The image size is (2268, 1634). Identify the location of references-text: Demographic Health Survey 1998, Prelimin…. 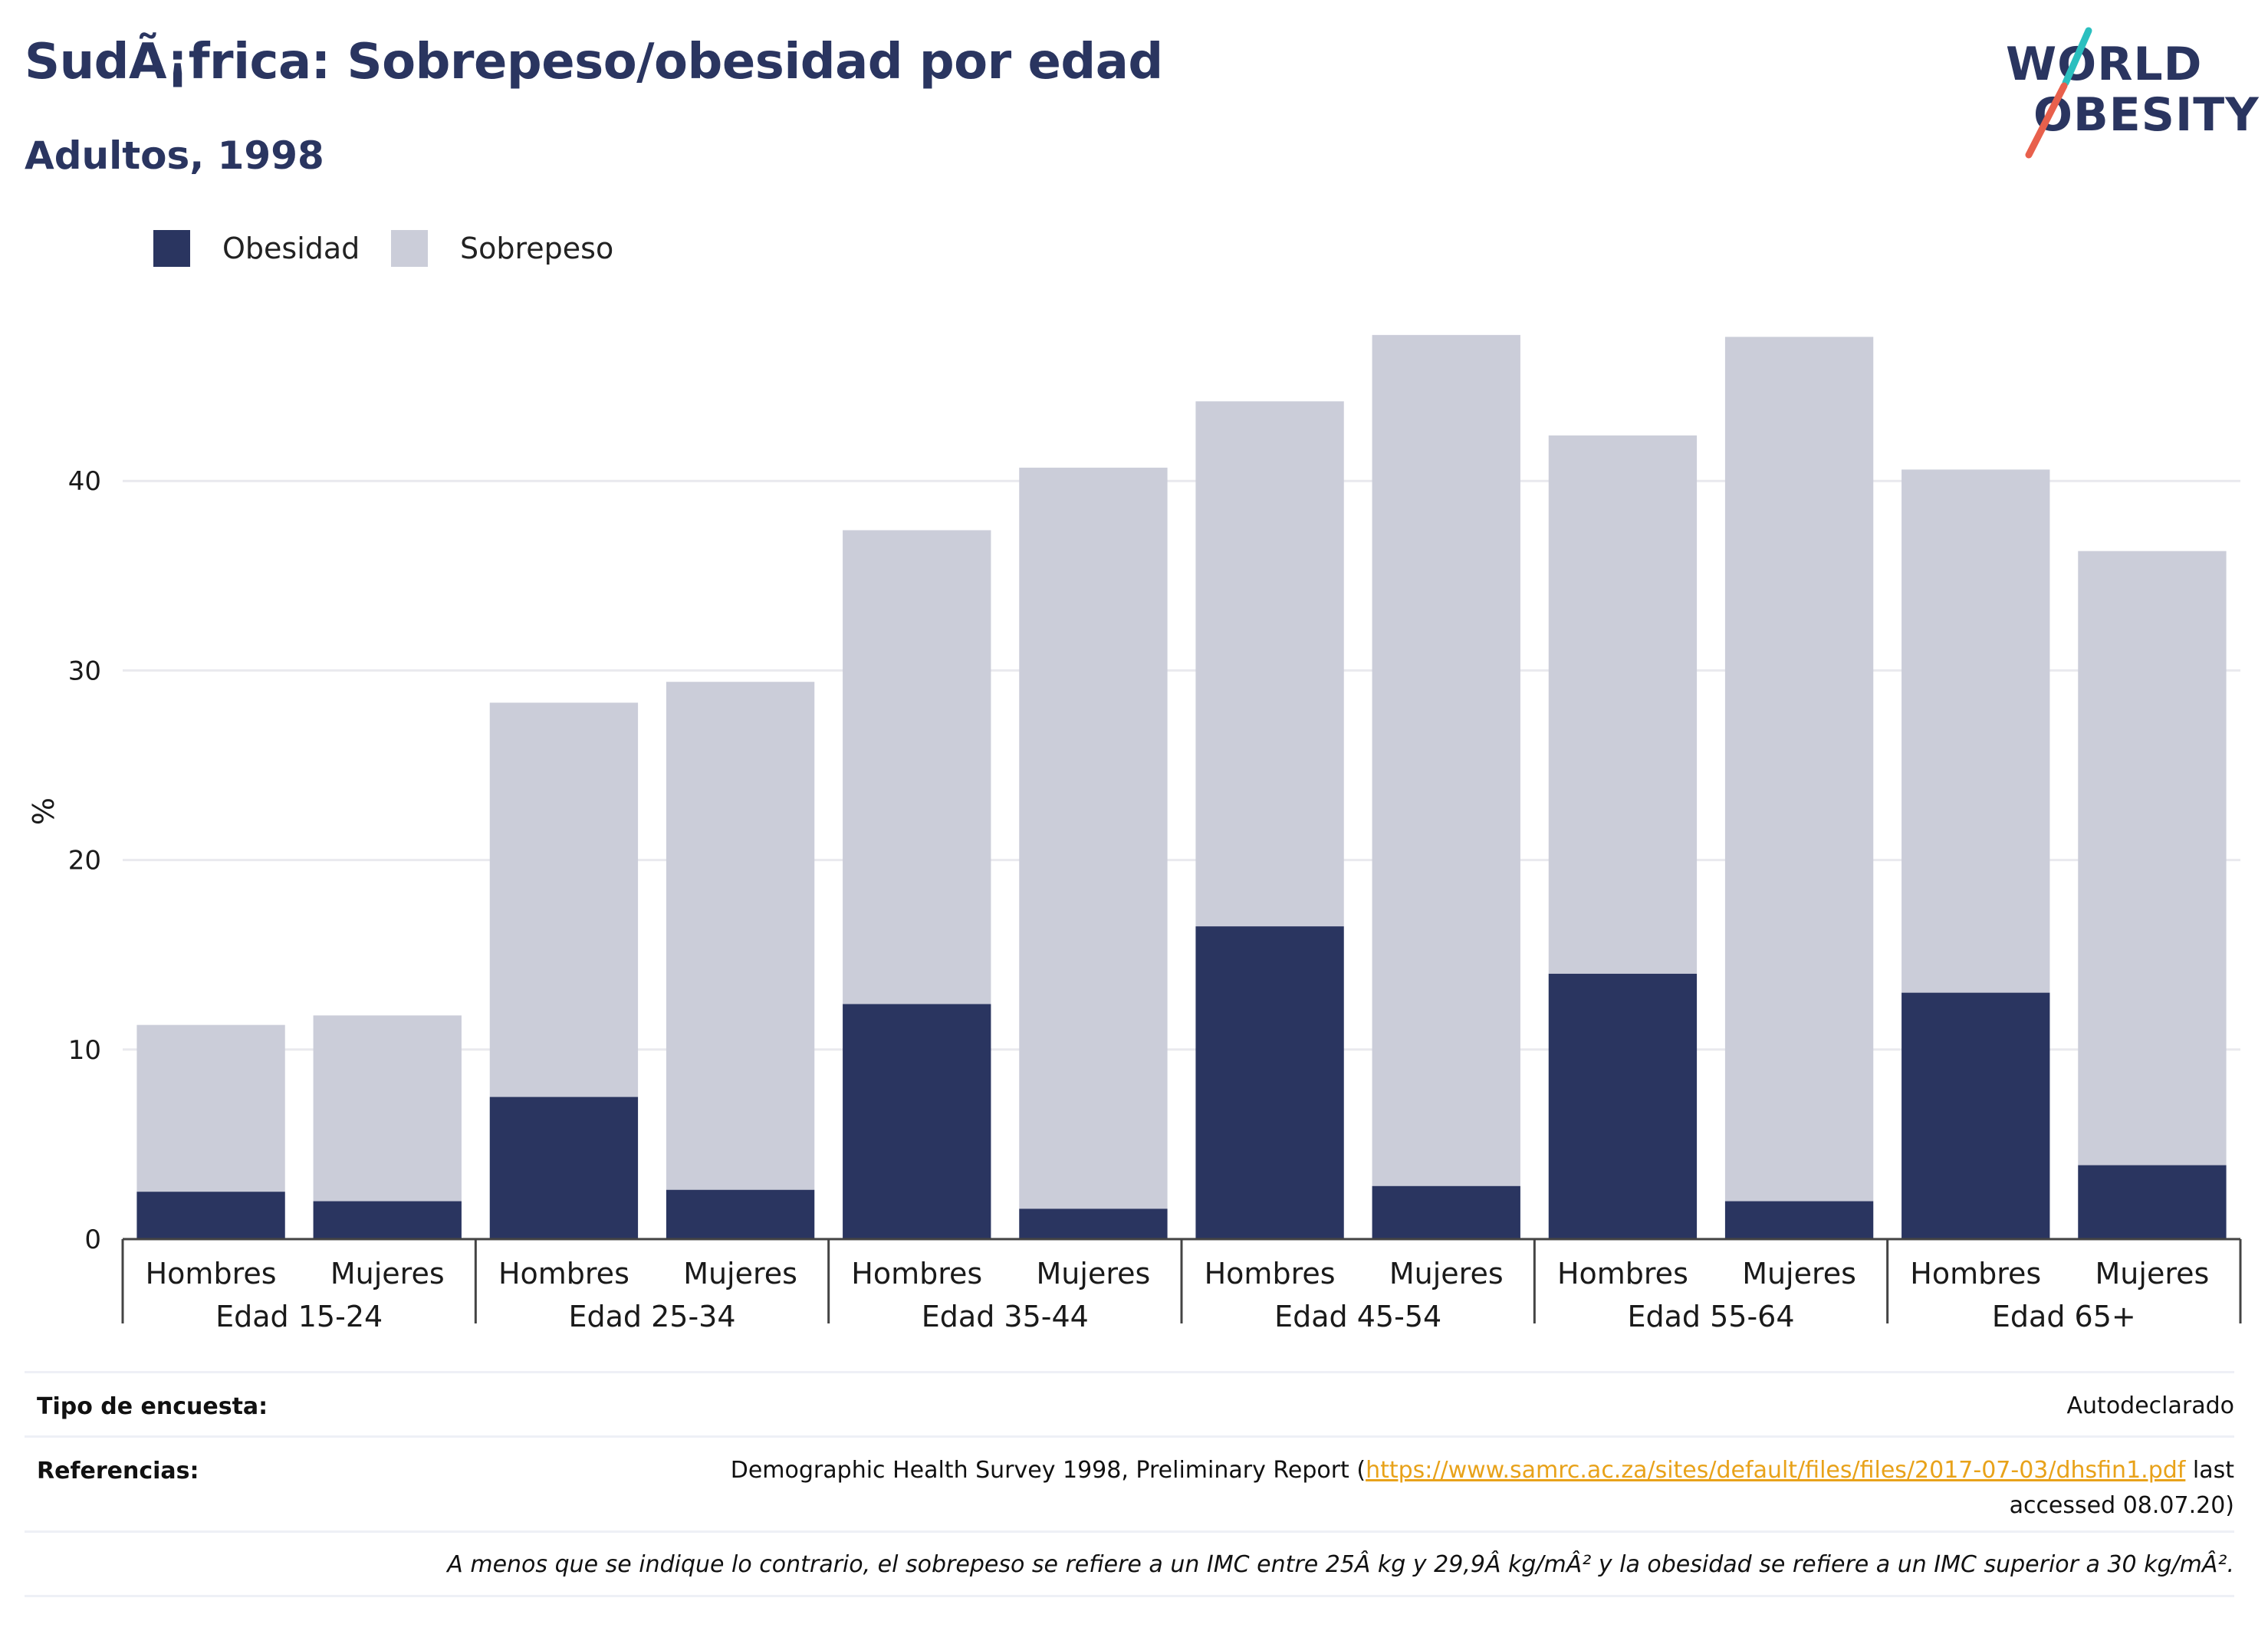
(1048, 1471).